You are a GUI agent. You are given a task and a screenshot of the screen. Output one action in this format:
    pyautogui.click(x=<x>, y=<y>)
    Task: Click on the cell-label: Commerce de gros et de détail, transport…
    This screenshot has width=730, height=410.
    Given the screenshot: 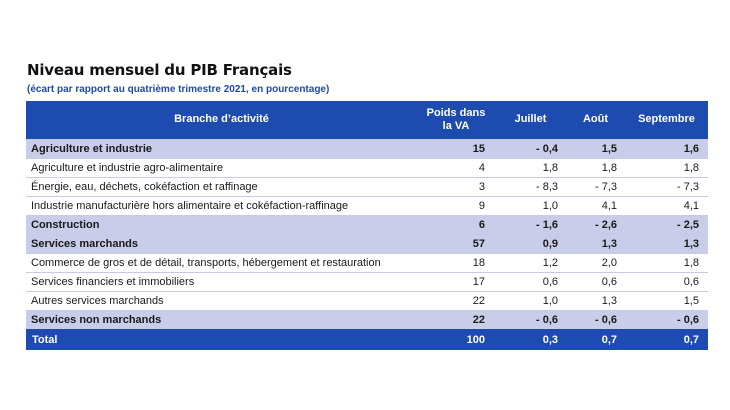 What is the action you would take?
    pyautogui.click(x=221, y=262)
    